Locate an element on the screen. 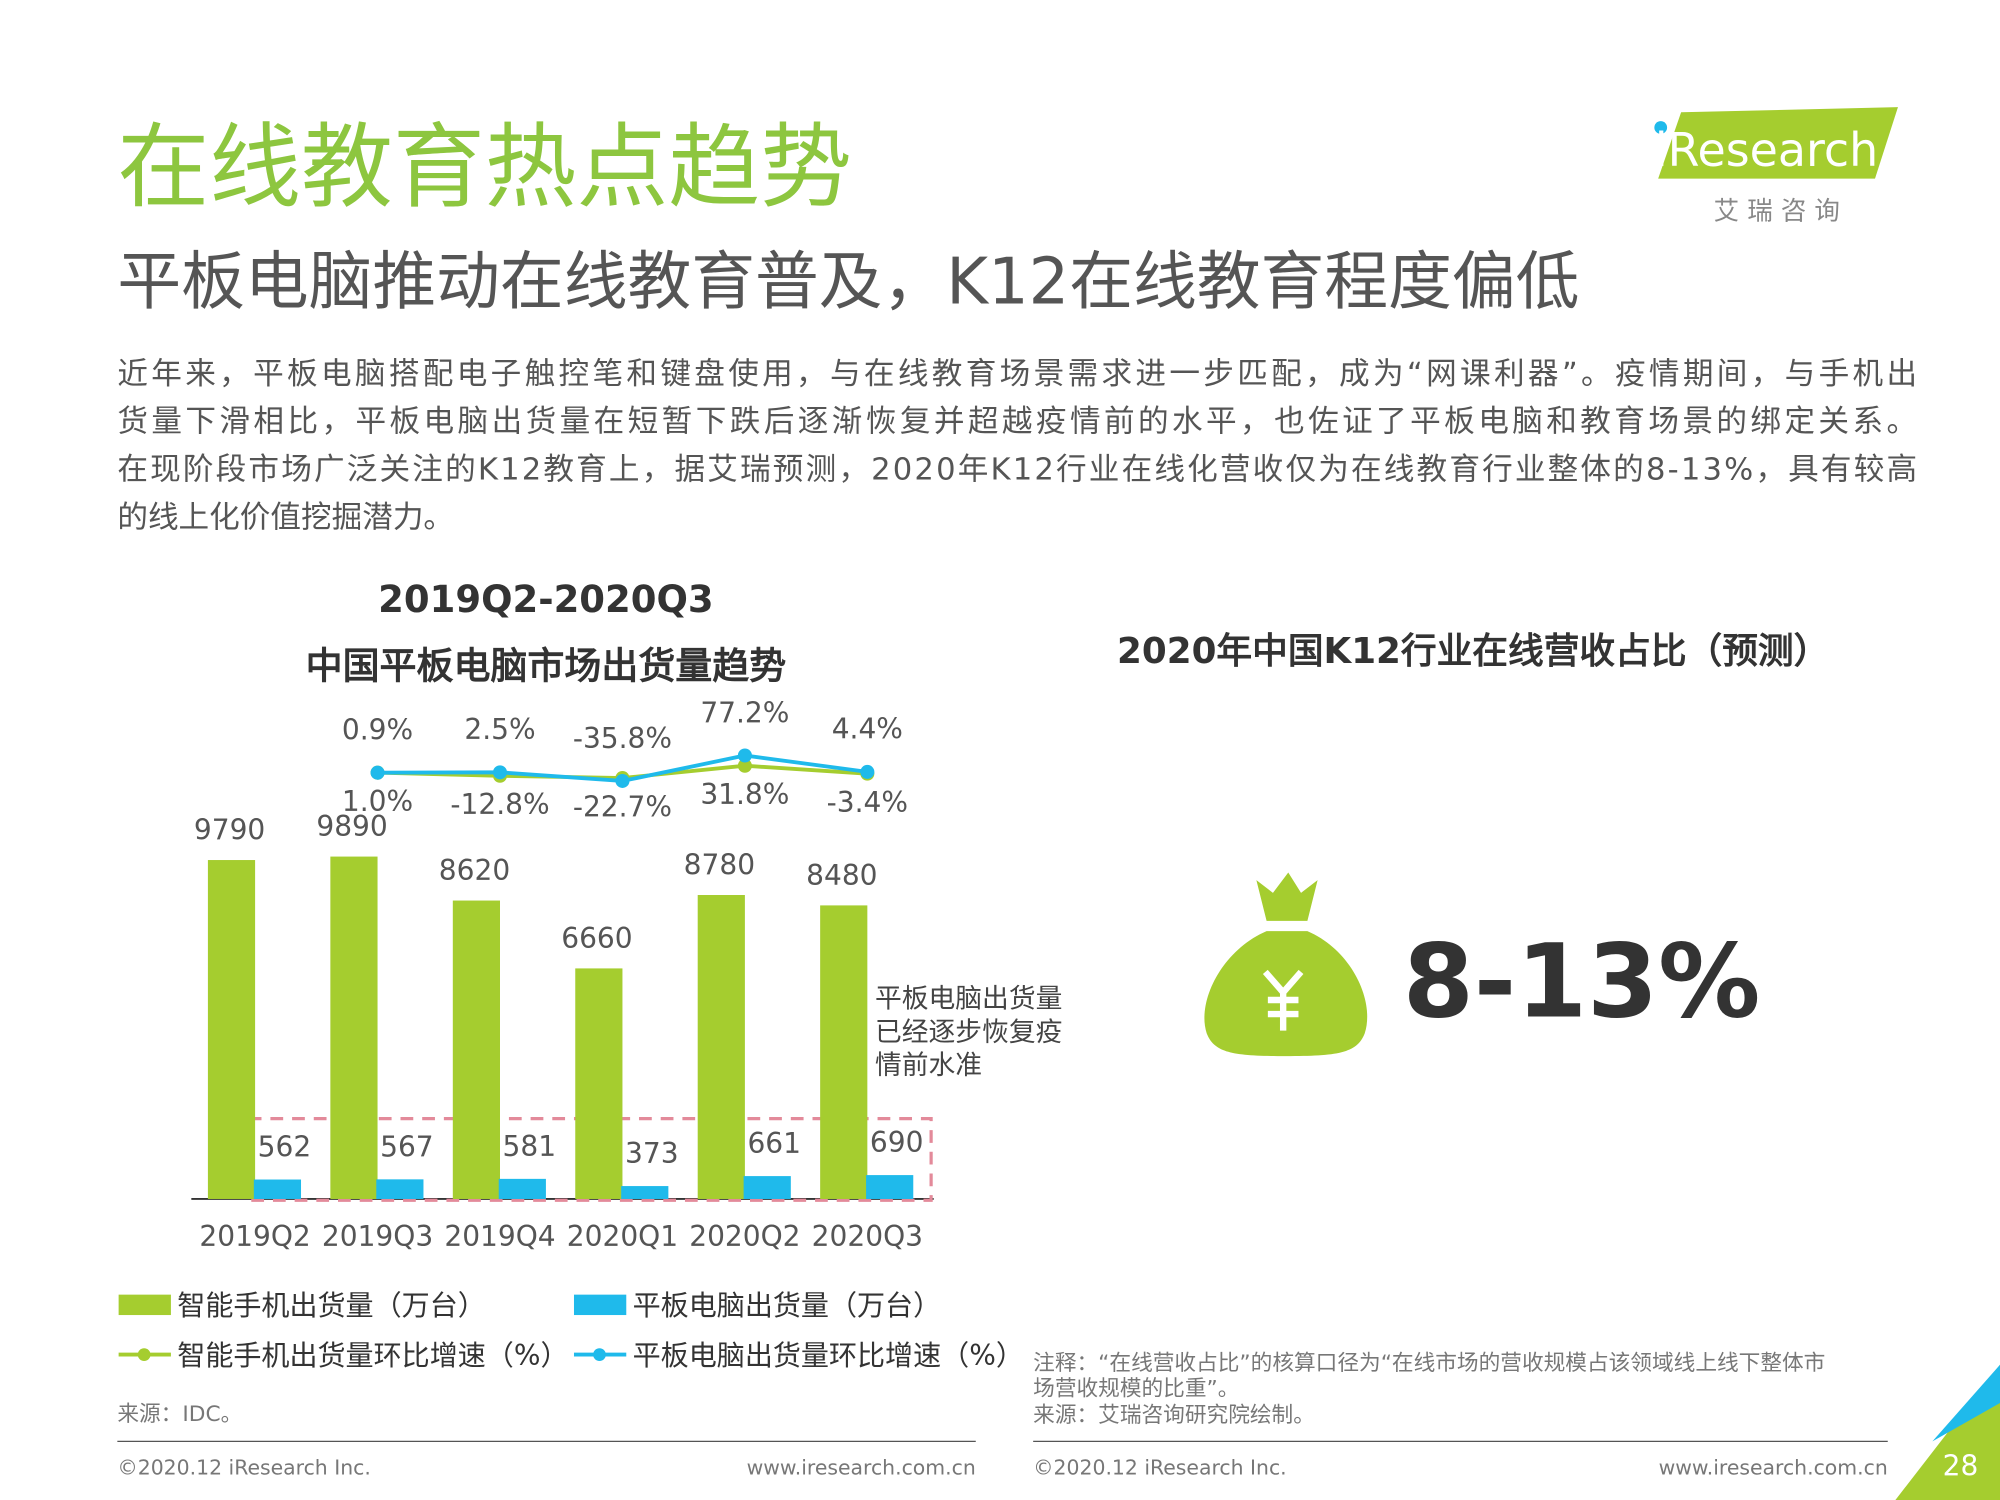 The width and height of the screenshot is (2000, 1500). money-bag-icon is located at coordinates (1286, 964).